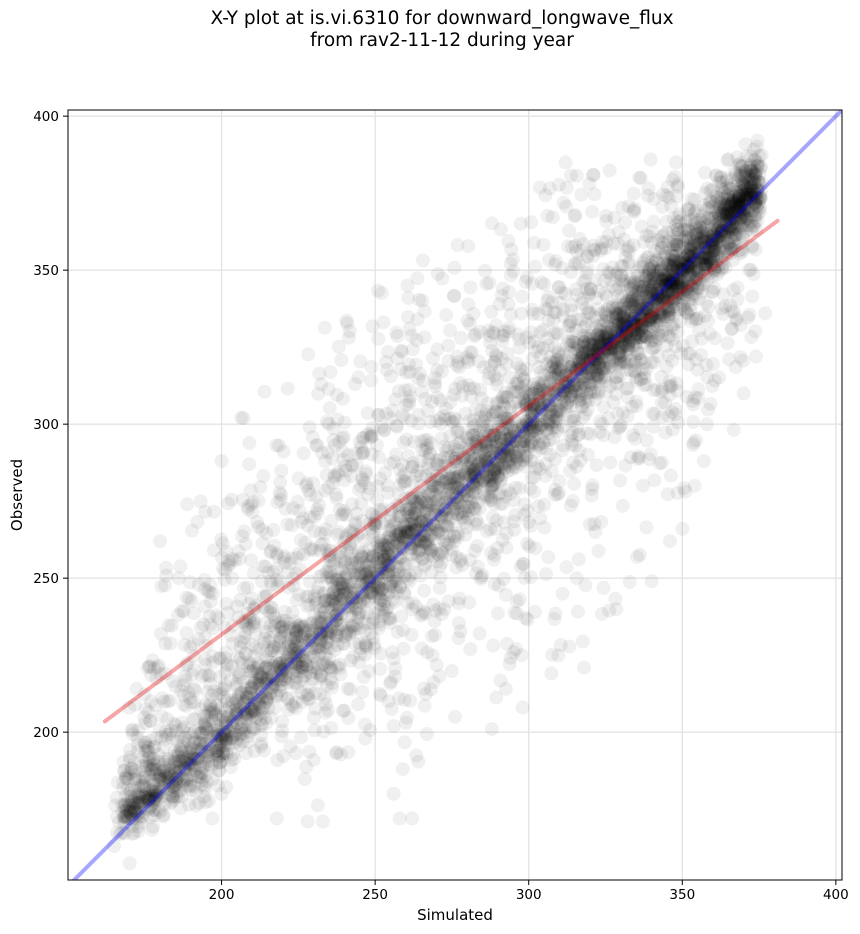 Image resolution: width=860 pixels, height=934 pixels. I want to click on chart-title-line-2: from rav2-11-12 during year, so click(442, 40).